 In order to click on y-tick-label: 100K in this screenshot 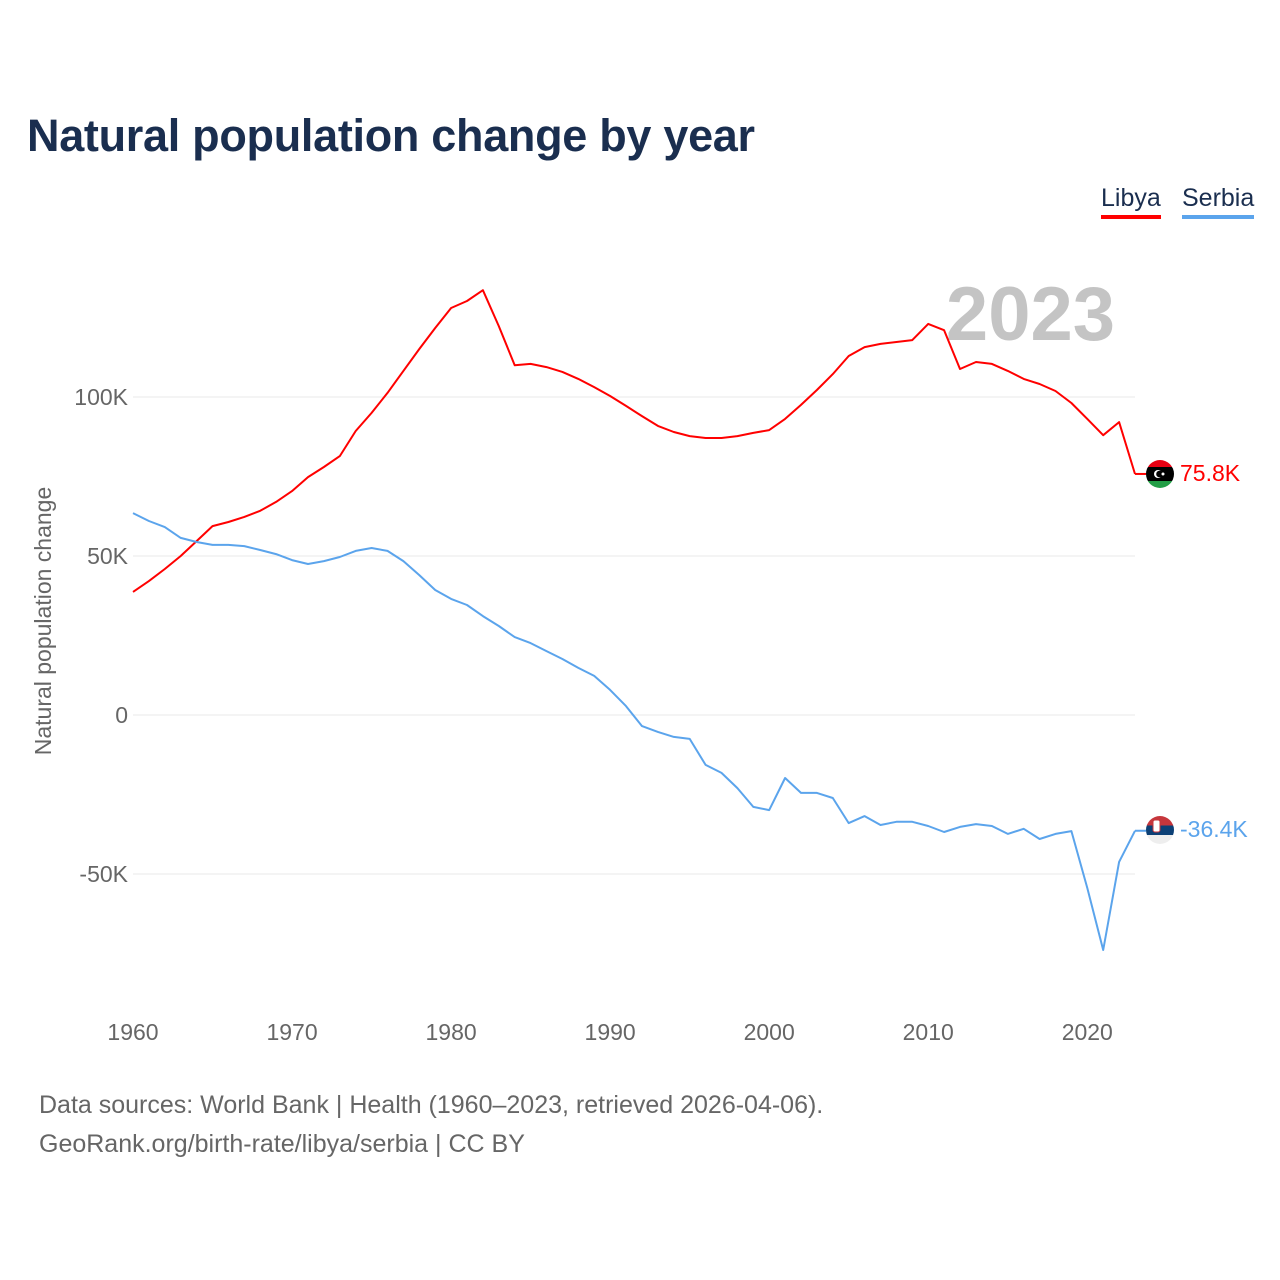, I will do `click(101, 397)`.